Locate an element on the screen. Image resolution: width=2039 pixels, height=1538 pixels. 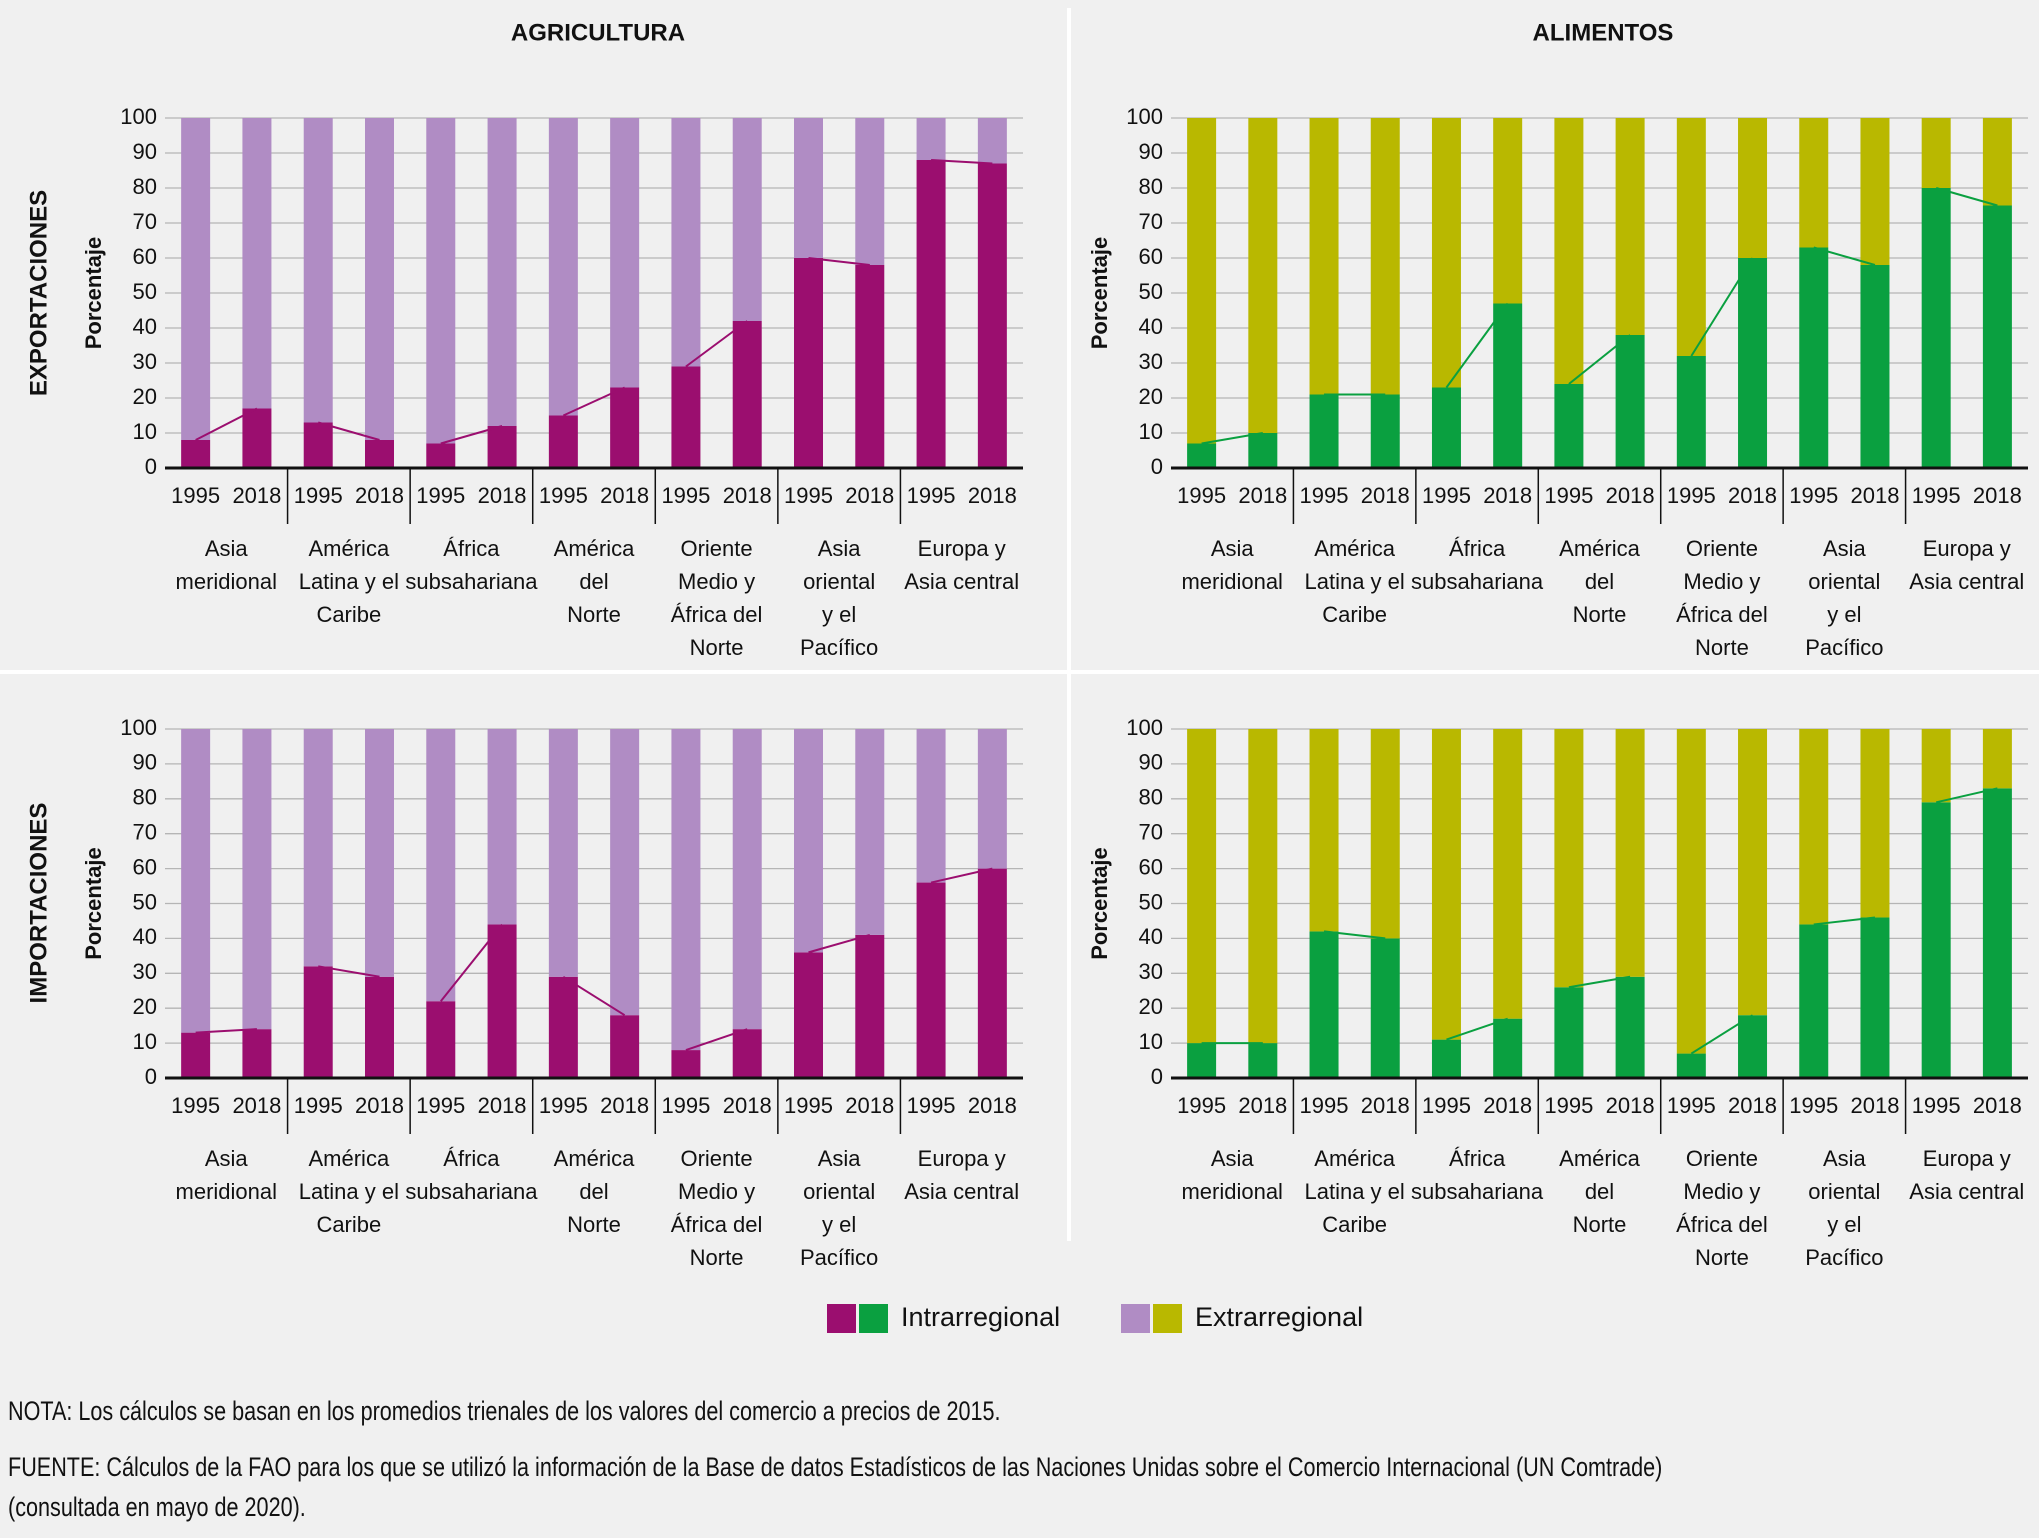
y-tick-label: 60 is located at coordinates (1151, 866).